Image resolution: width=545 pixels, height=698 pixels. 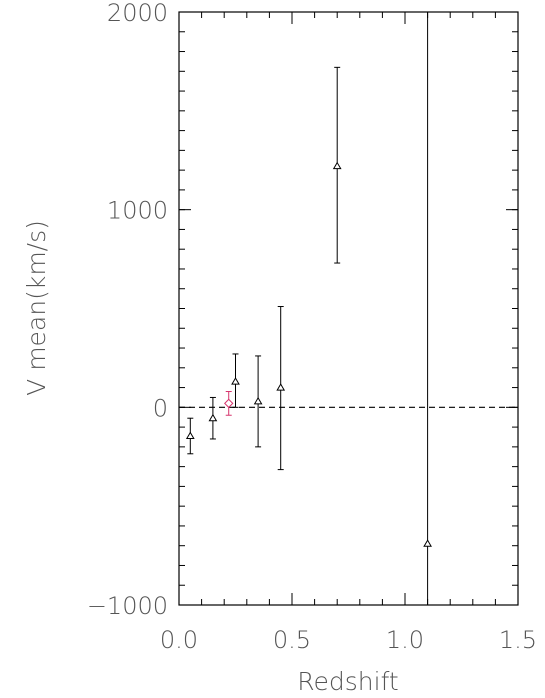 What do you see at coordinates (292, 640) in the screenshot?
I see `x-tick-label: 0.5` at bounding box center [292, 640].